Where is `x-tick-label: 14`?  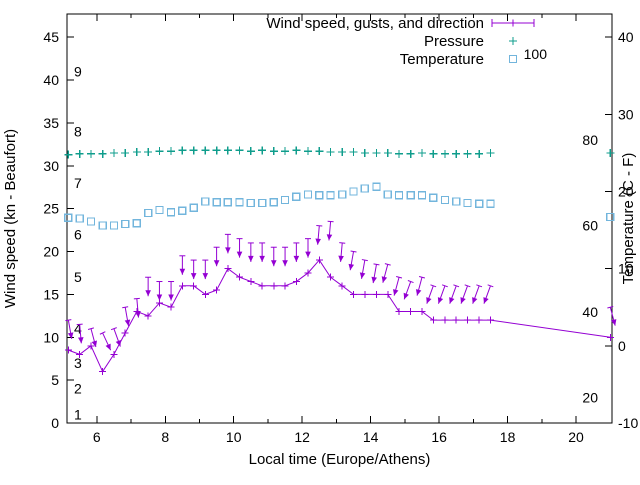 x-tick-label: 14 is located at coordinates (371, 437).